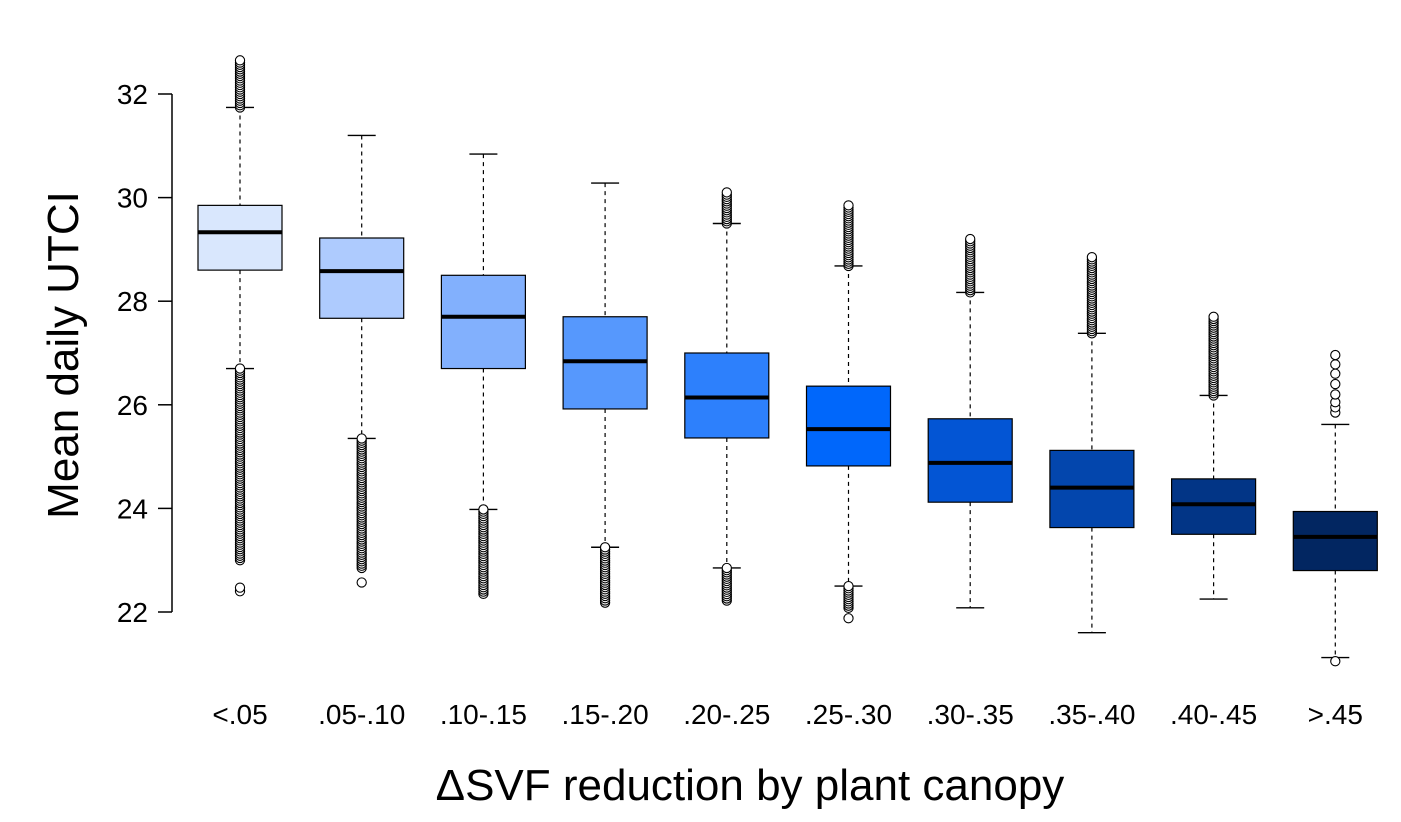 This screenshot has height=822, width=1401. Describe the element at coordinates (132, 405) in the screenshot. I see `y-tick-label: 26` at that location.